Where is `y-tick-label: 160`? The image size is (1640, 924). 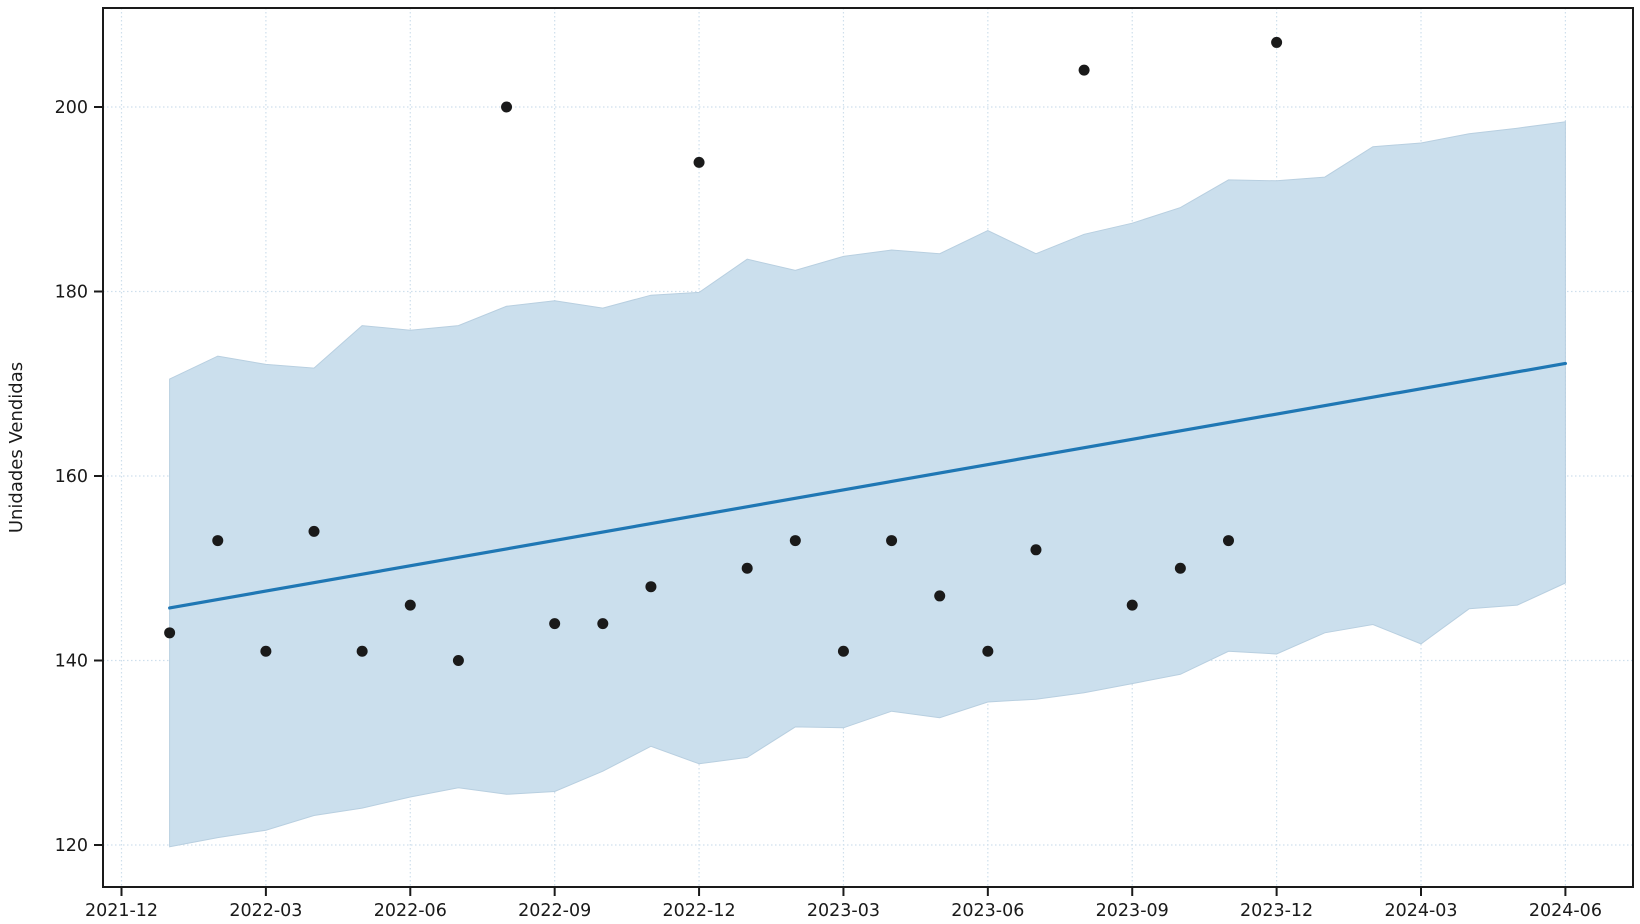
y-tick-label: 160 is located at coordinates (71, 477).